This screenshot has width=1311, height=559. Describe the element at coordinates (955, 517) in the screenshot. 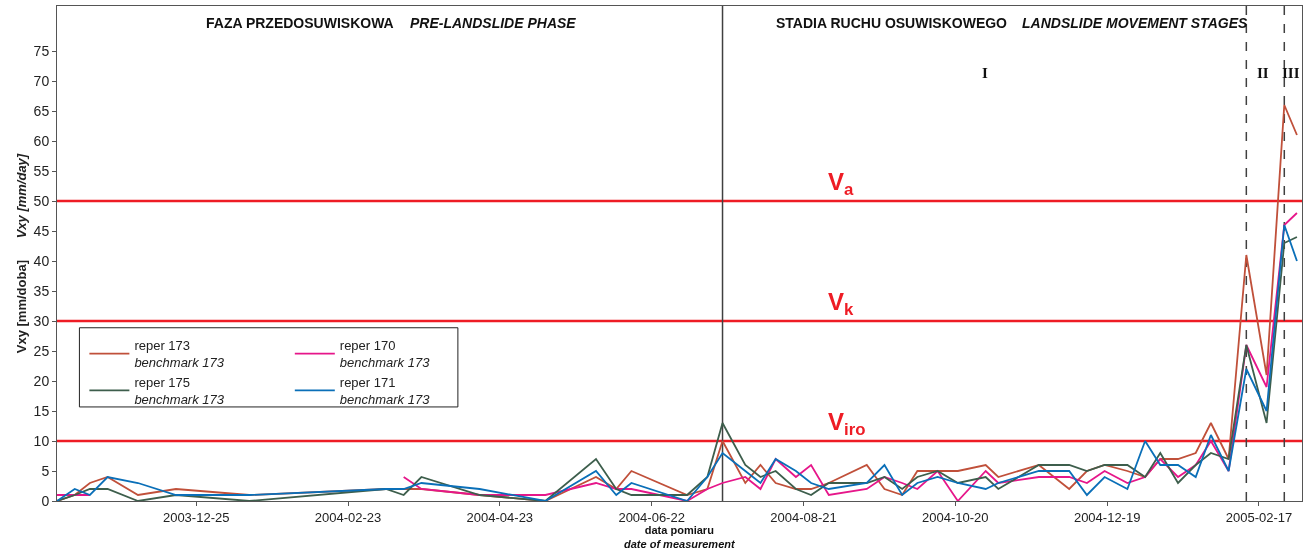

I see `x-tick-label: 2004-10-20` at that location.